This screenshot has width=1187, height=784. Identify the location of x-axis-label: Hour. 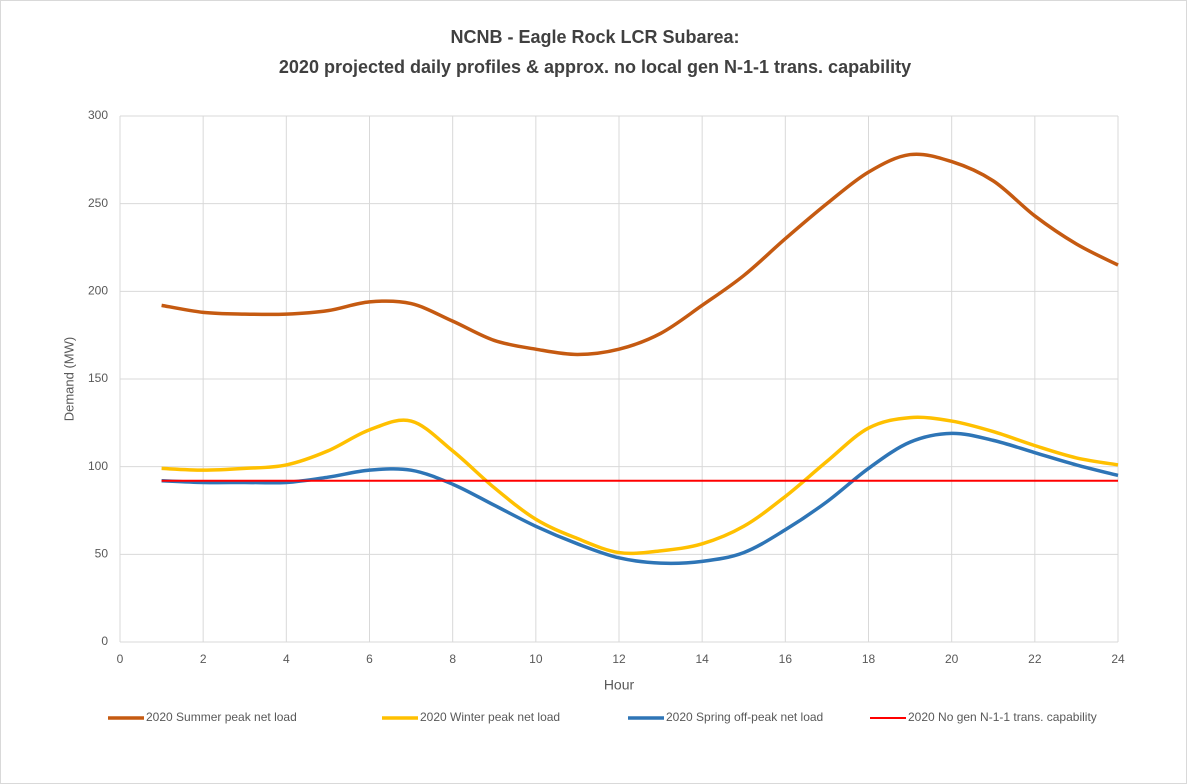
(619, 685).